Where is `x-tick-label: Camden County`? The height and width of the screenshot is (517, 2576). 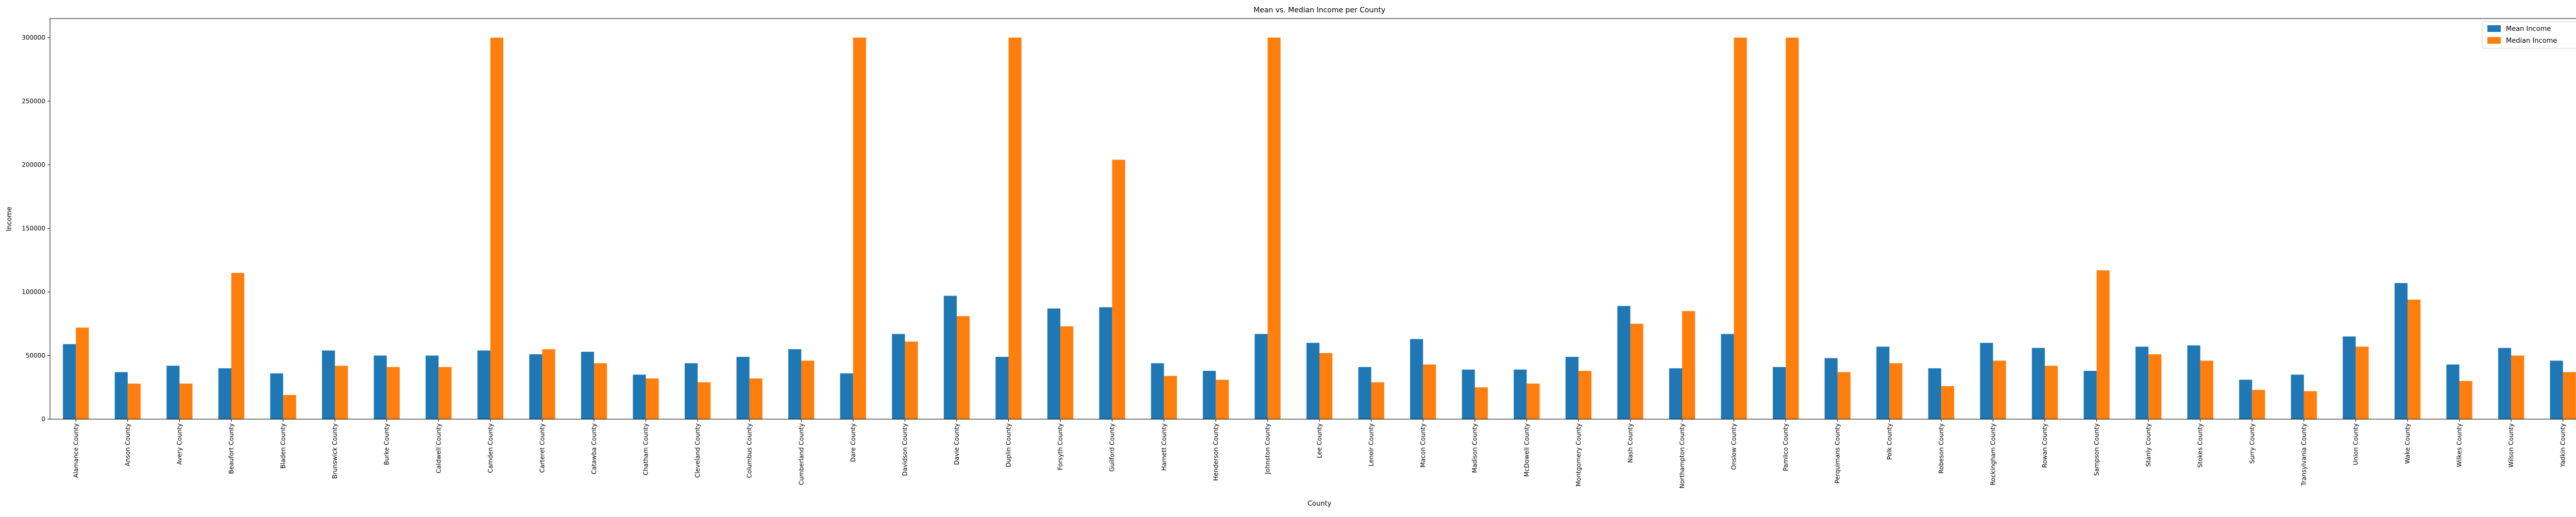 x-tick-label: Camden County is located at coordinates (490, 448).